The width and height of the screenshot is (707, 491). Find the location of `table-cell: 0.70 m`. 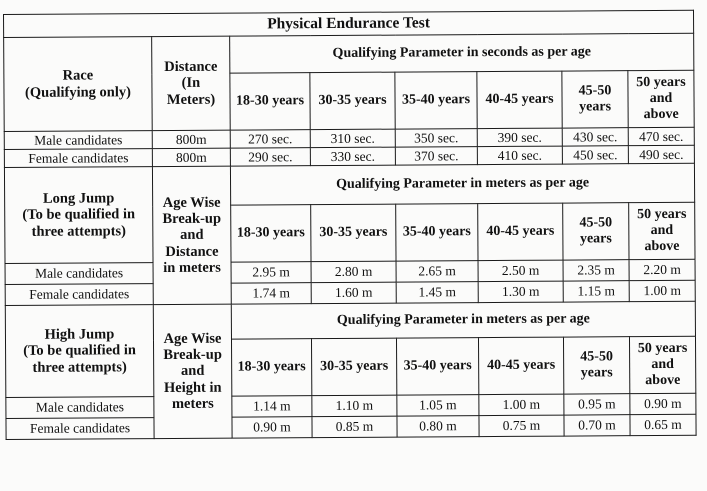

table-cell: 0.70 m is located at coordinates (597, 425).